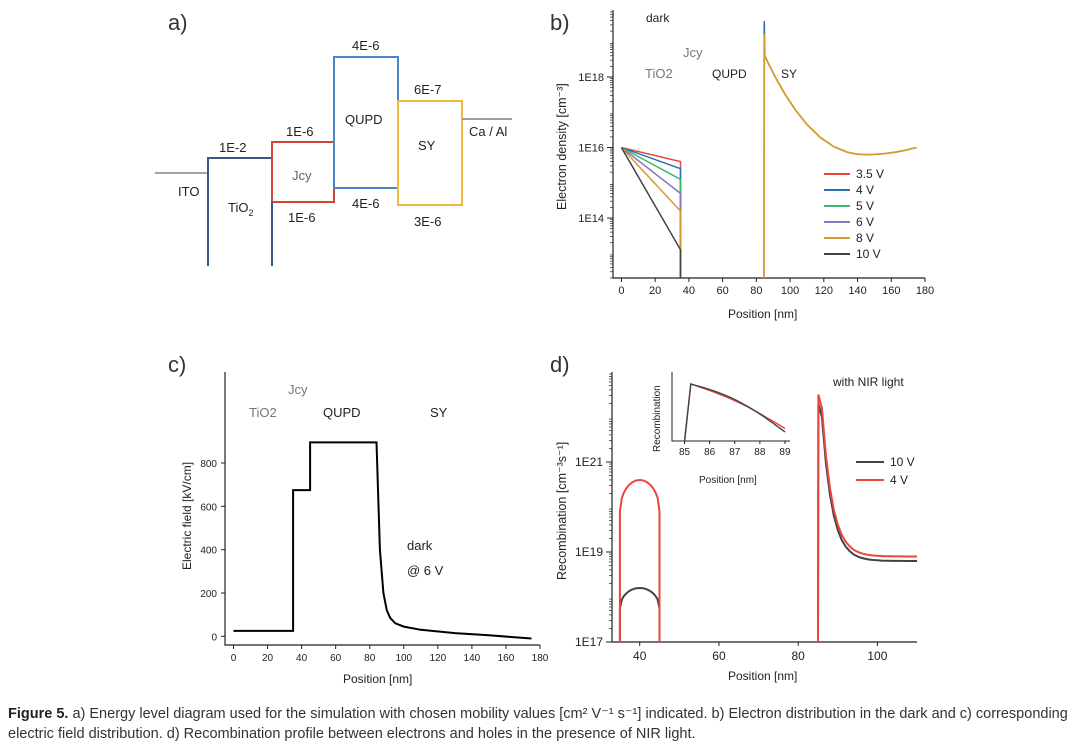 This screenshot has width=1080, height=750. I want to click on panel-c-ytick-label: 400, so click(208, 551).